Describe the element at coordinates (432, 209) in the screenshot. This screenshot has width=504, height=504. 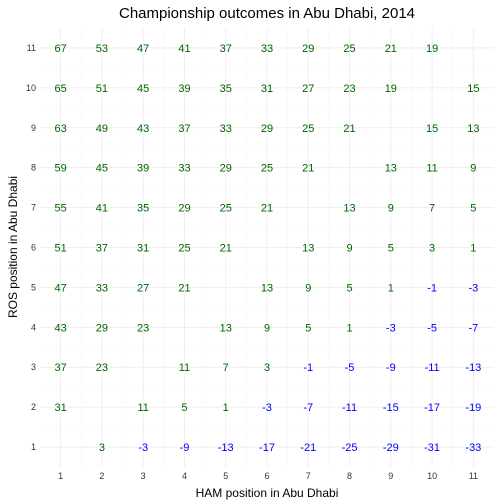
I see `cell-label: 7` at that location.